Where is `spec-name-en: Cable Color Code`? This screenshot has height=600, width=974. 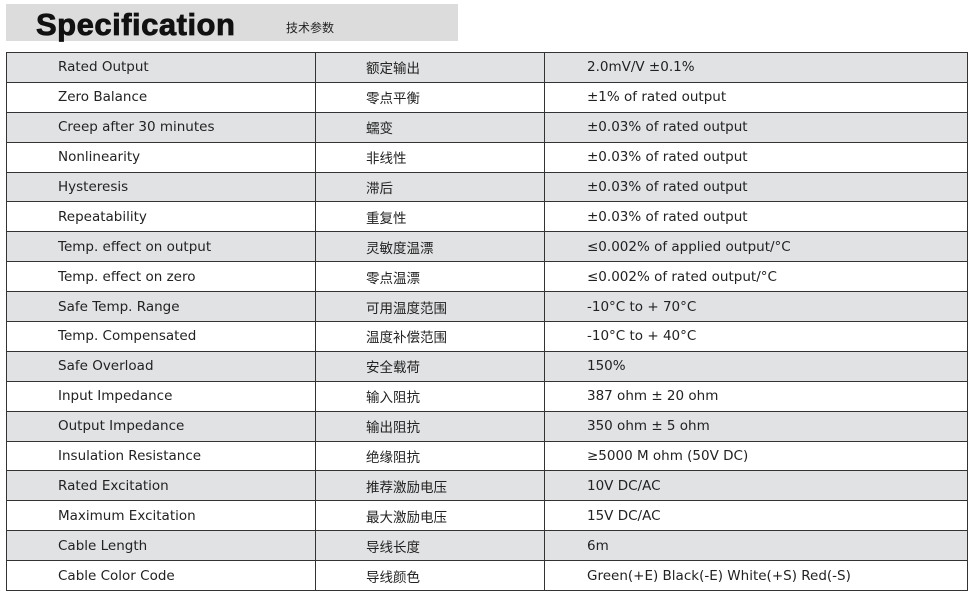
spec-name-en: Cable Color Code is located at coordinates (161, 576).